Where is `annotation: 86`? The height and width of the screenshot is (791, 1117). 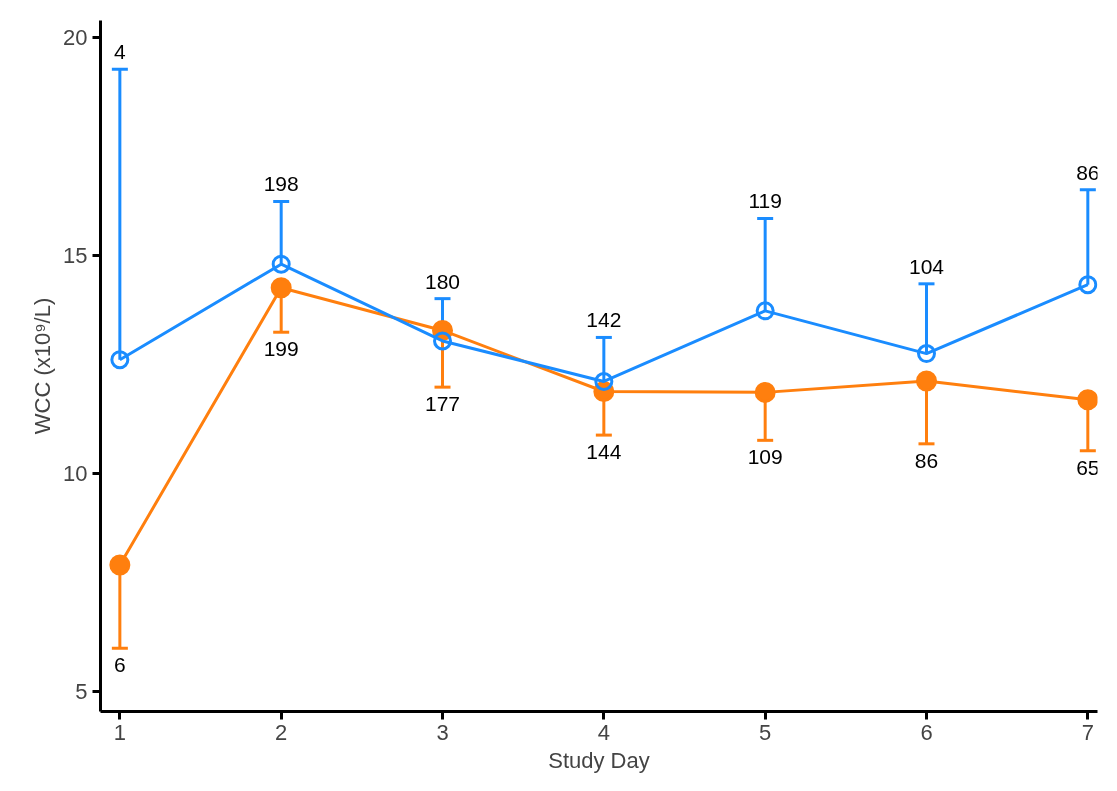
annotation: 86 is located at coordinates (926, 460).